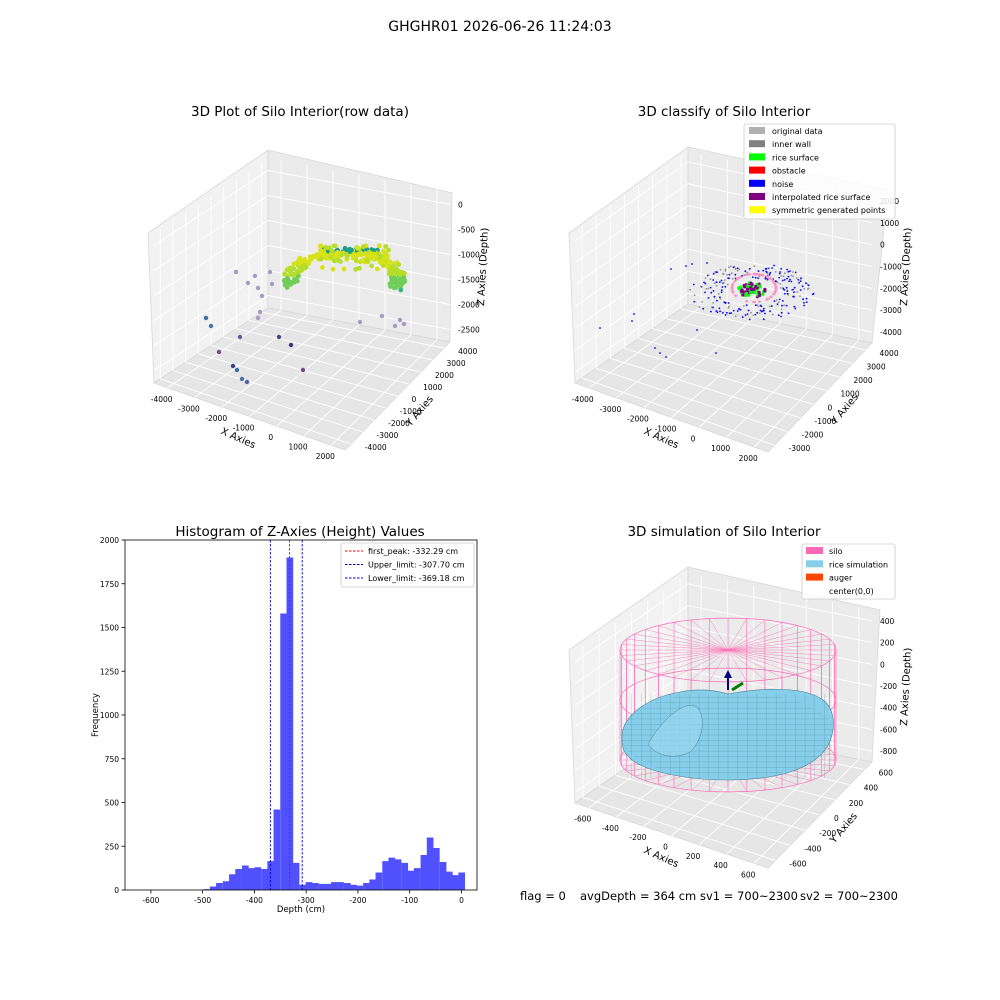  What do you see at coordinates (461, 900) in the screenshot?
I see `x-tick-label: 0` at bounding box center [461, 900].